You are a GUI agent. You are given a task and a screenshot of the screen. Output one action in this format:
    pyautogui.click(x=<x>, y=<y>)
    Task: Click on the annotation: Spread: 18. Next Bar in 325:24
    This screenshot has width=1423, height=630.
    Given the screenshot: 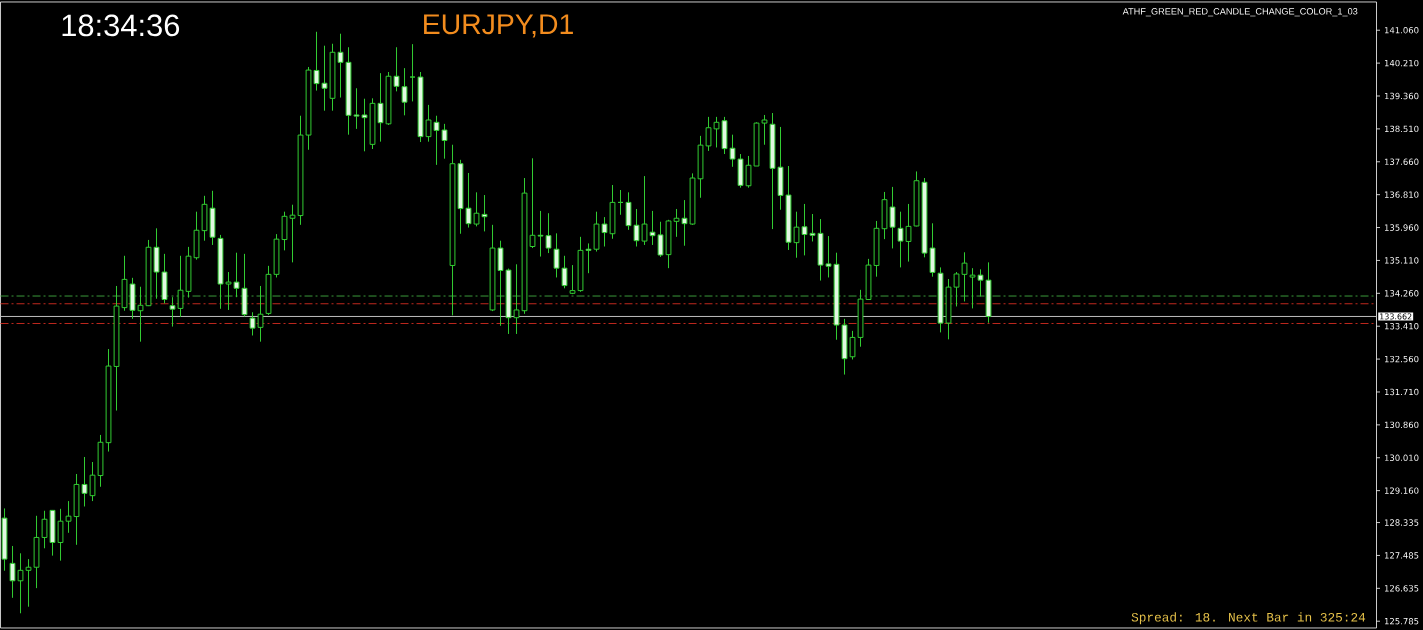 What is the action you would take?
    pyautogui.click(x=1248, y=618)
    